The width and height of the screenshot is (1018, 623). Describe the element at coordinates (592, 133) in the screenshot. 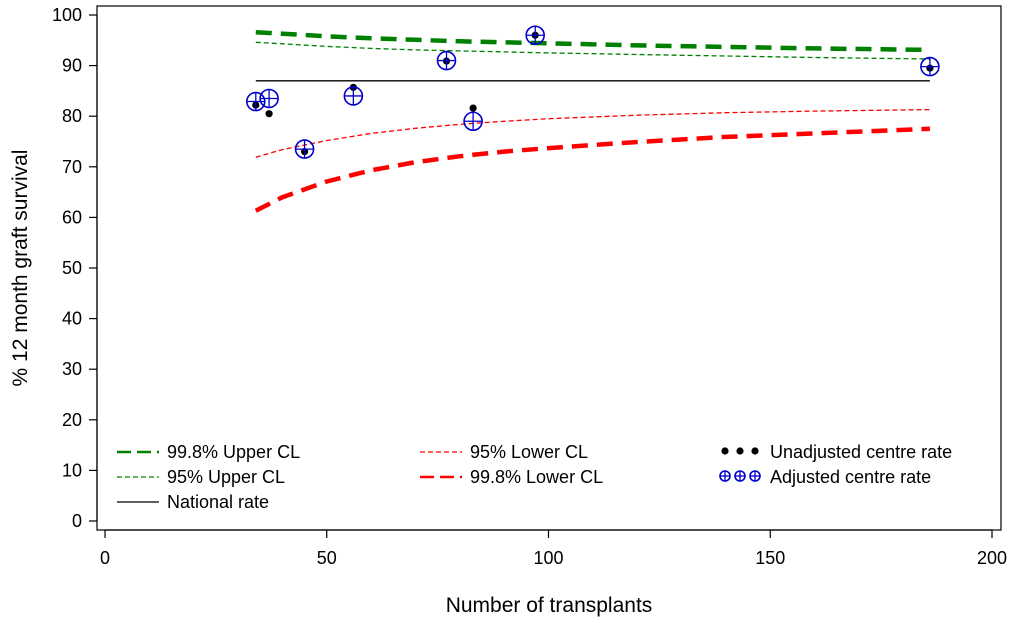

I see `95-lower-cl-line` at that location.